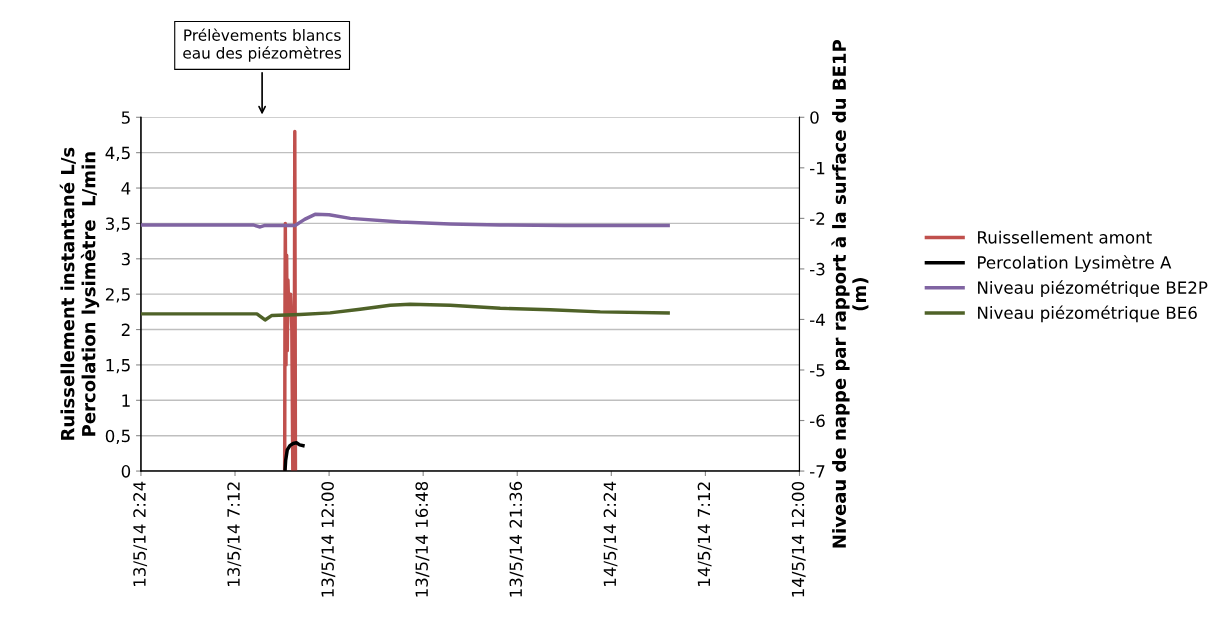 Image resolution: width=1215 pixels, height=634 pixels. I want to click on y2-axis-title: Niveau de nappe par rapport à la surface du BE1P (m), so click(850, 293).